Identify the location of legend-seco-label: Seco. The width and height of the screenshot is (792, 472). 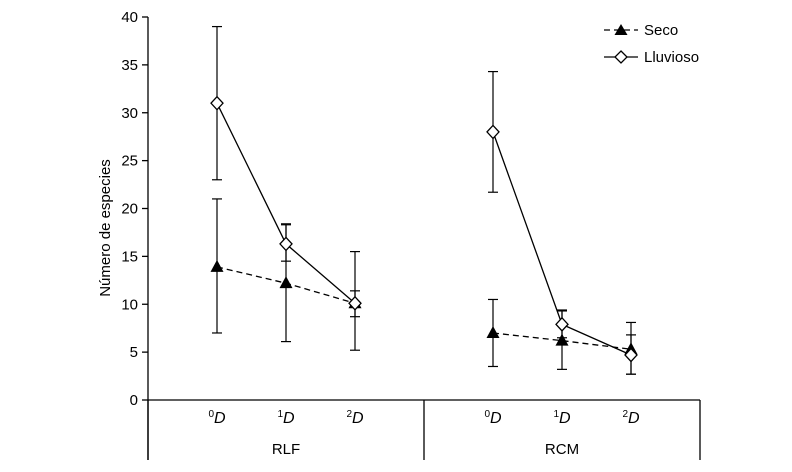
(661, 30).